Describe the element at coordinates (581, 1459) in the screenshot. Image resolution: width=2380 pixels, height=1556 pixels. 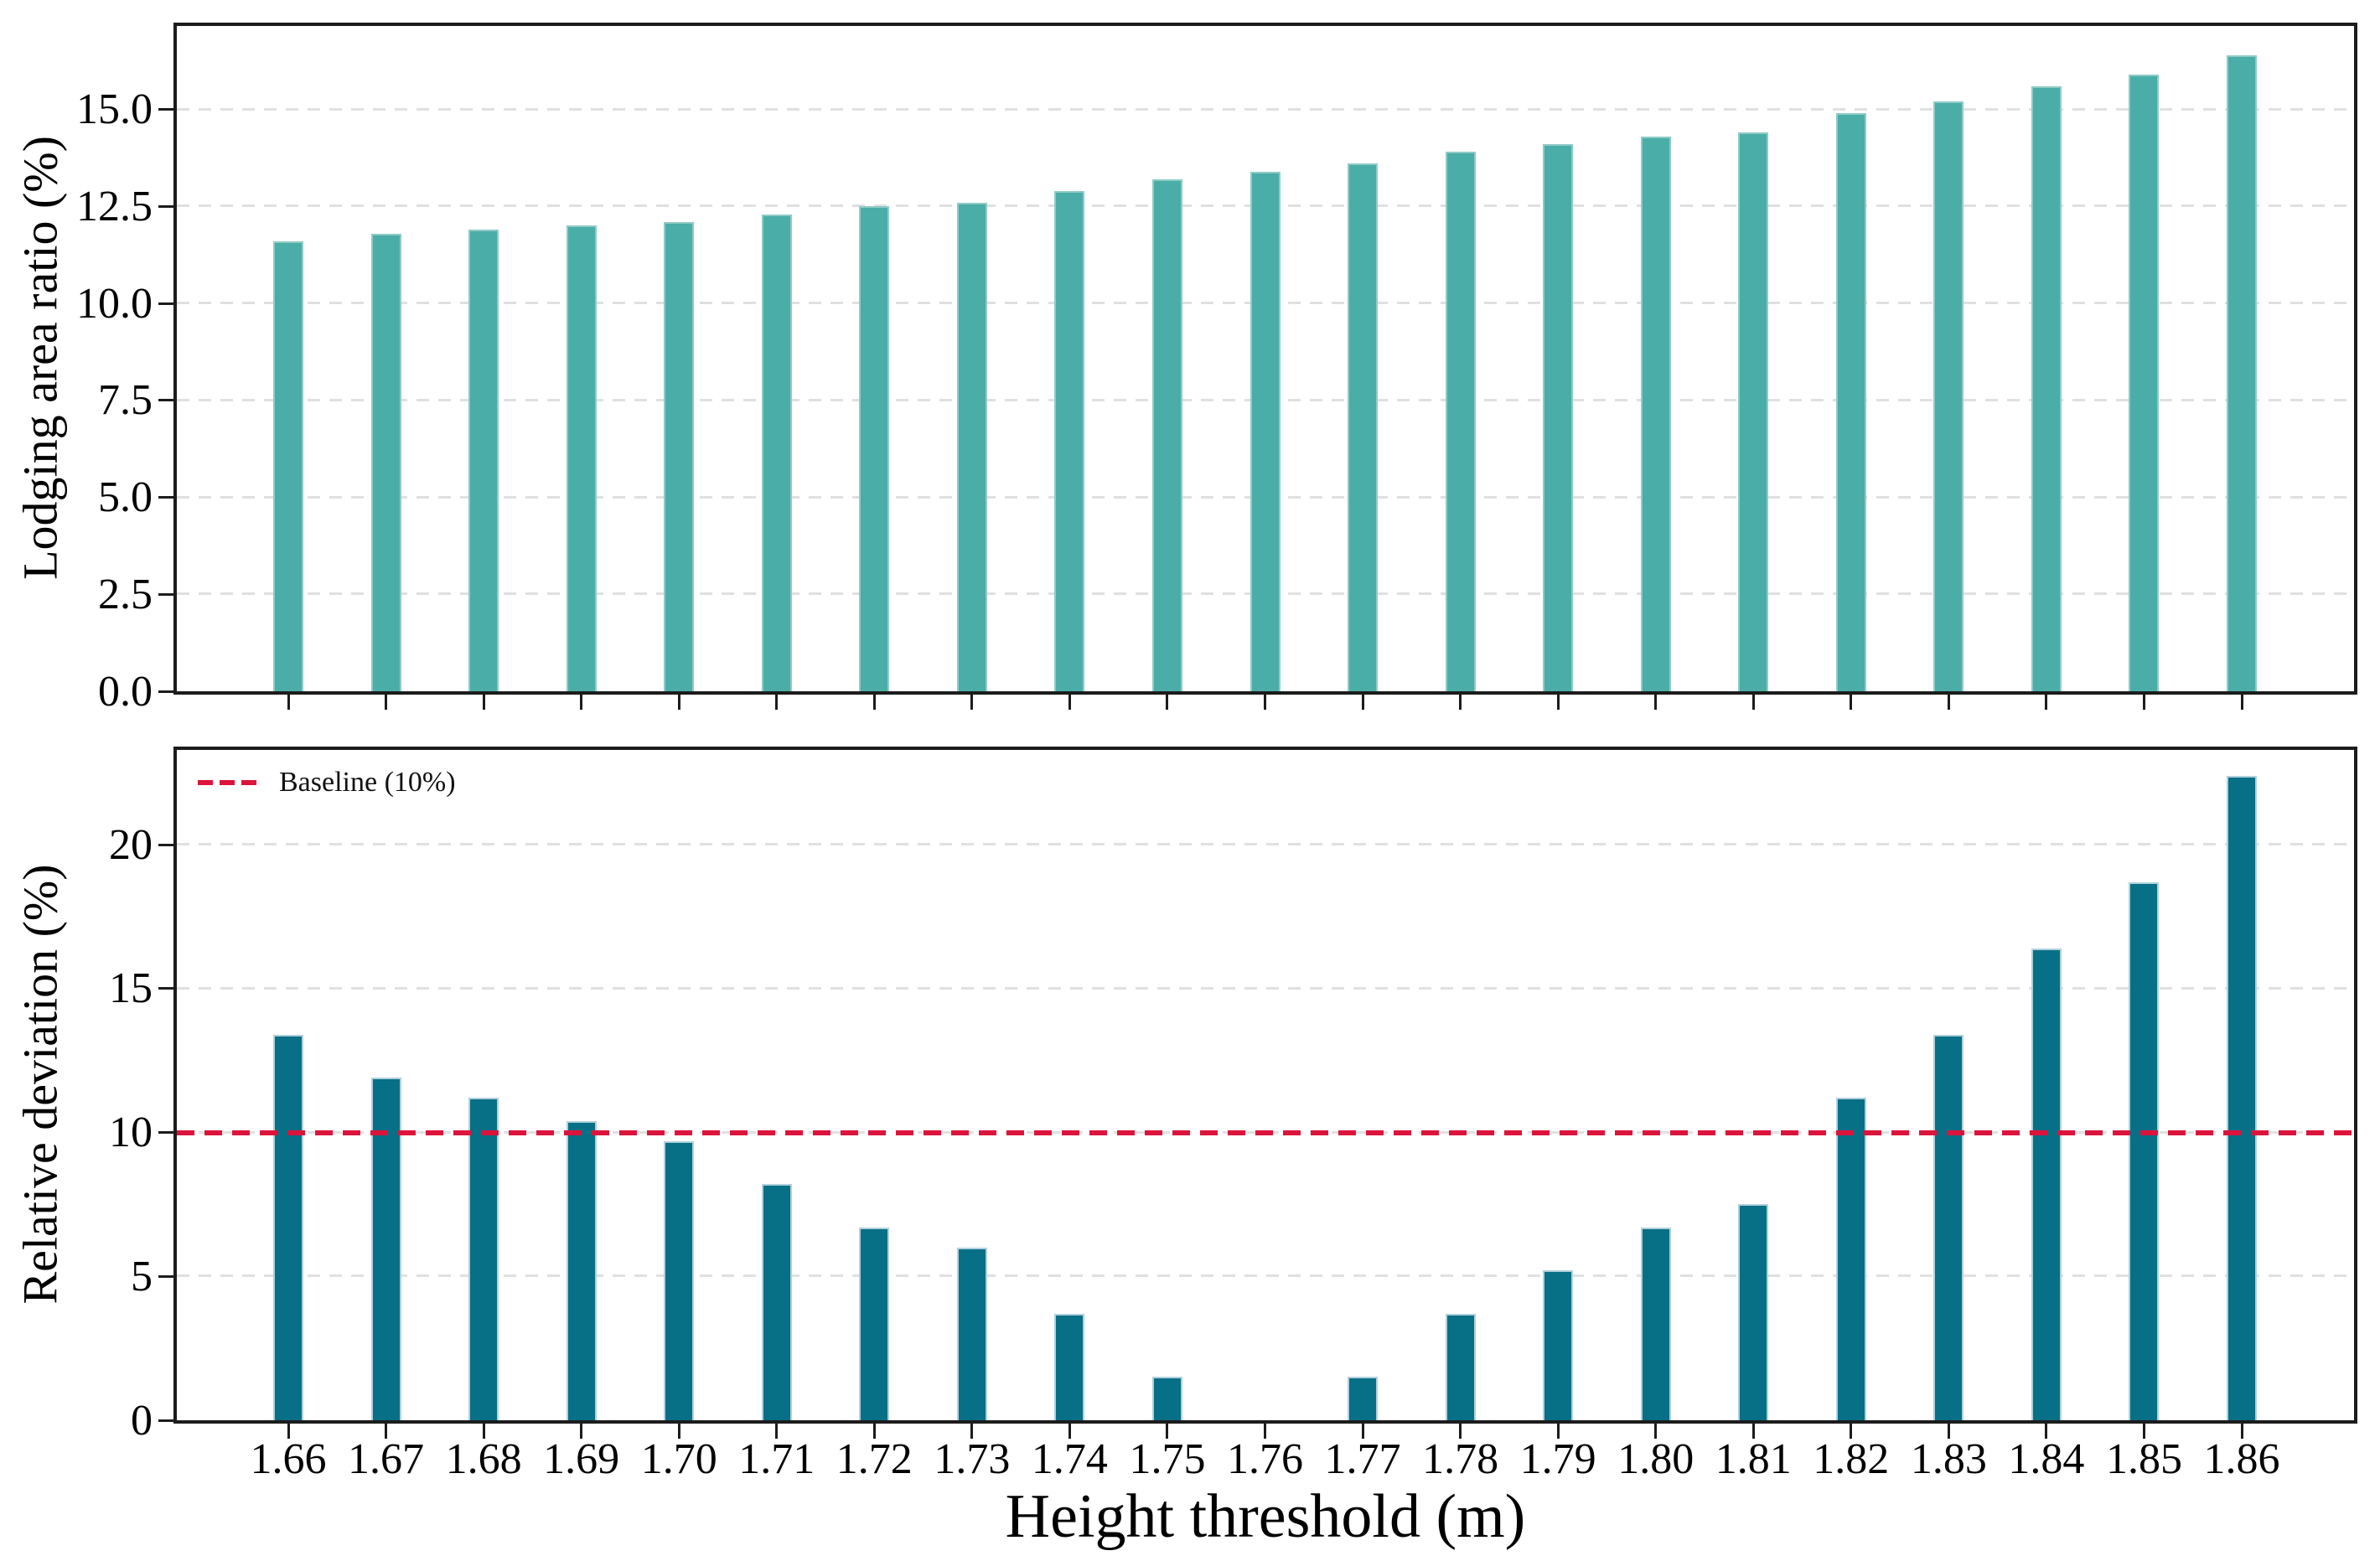
I see `x-tick-label: 1.69` at that location.